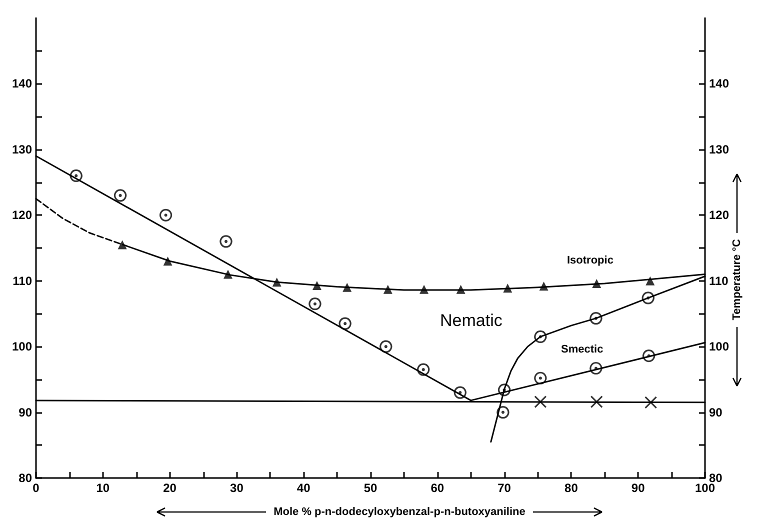 The width and height of the screenshot is (759, 526). What do you see at coordinates (237, 488) in the screenshot?
I see `x-tick-label: 30` at bounding box center [237, 488].